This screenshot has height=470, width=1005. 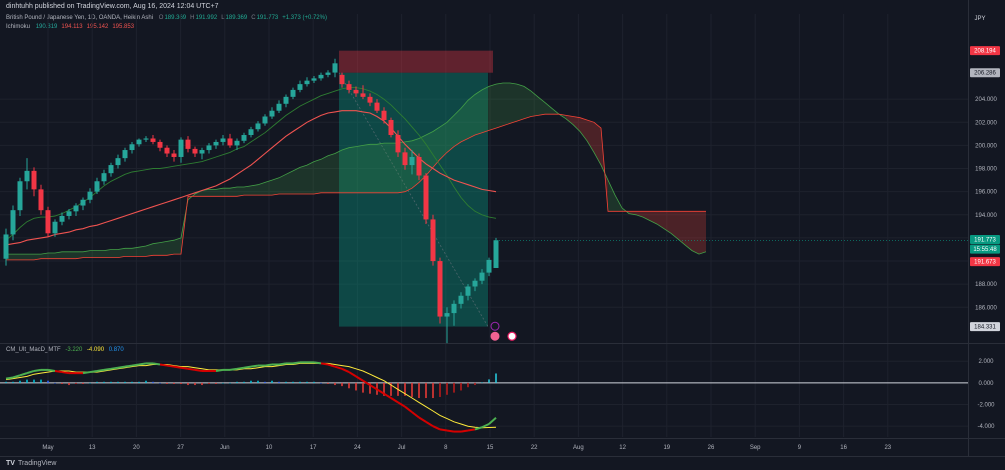 I want to click on currency-label: JPY, so click(x=980, y=19).